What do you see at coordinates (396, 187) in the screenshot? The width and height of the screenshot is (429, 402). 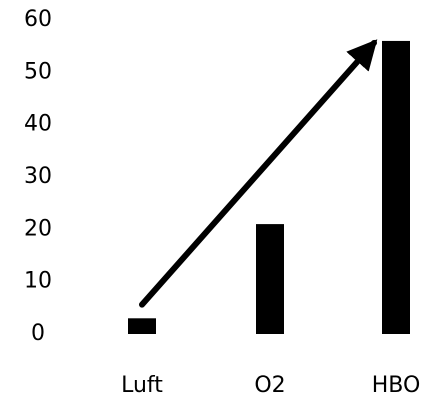 I see `bar-hbo` at bounding box center [396, 187].